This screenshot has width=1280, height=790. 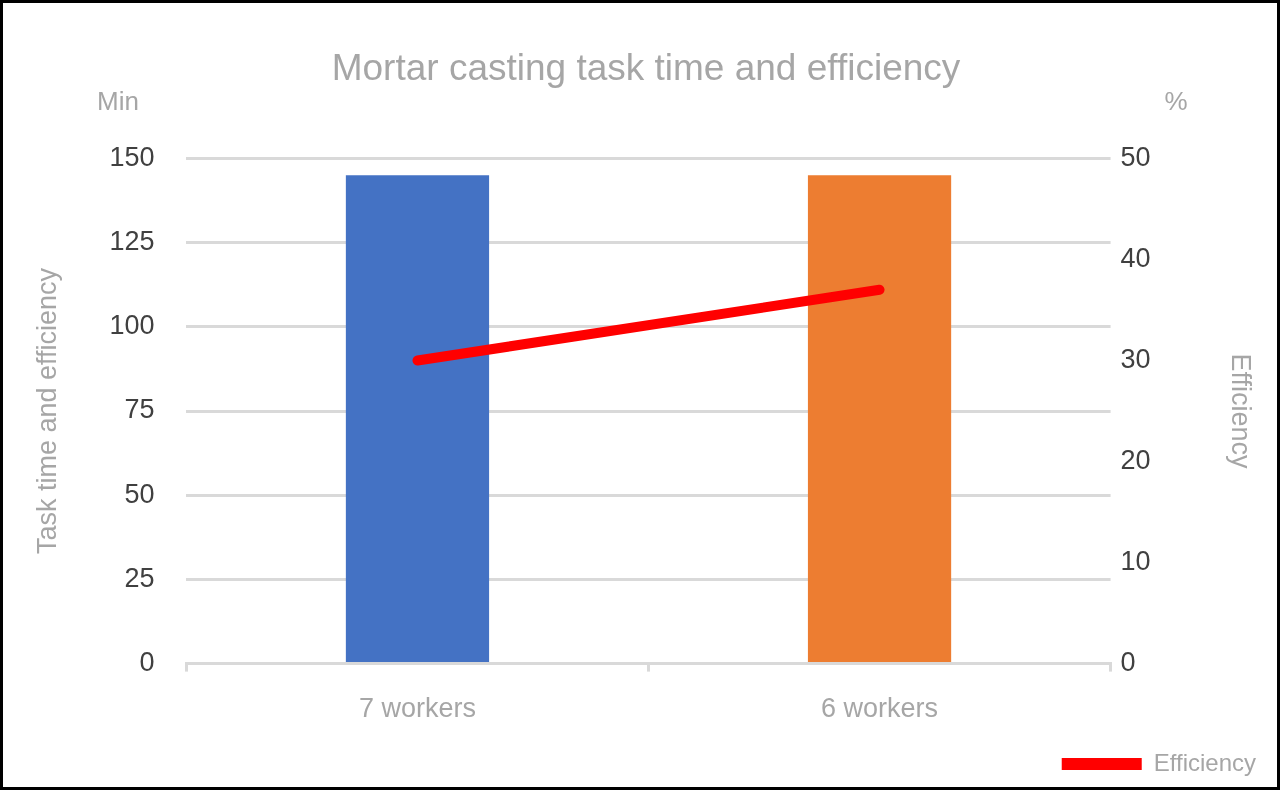 What do you see at coordinates (880, 708) in the screenshot?
I see `x-tick-label: 6 workers` at bounding box center [880, 708].